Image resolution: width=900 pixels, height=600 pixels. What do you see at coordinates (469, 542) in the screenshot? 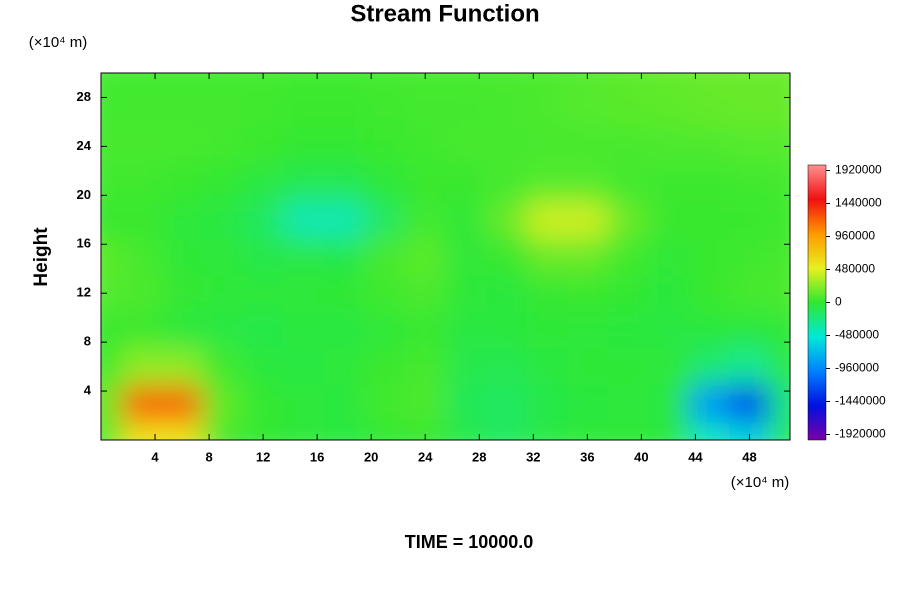
I see `footer: TIME = 10000.0` at bounding box center [469, 542].